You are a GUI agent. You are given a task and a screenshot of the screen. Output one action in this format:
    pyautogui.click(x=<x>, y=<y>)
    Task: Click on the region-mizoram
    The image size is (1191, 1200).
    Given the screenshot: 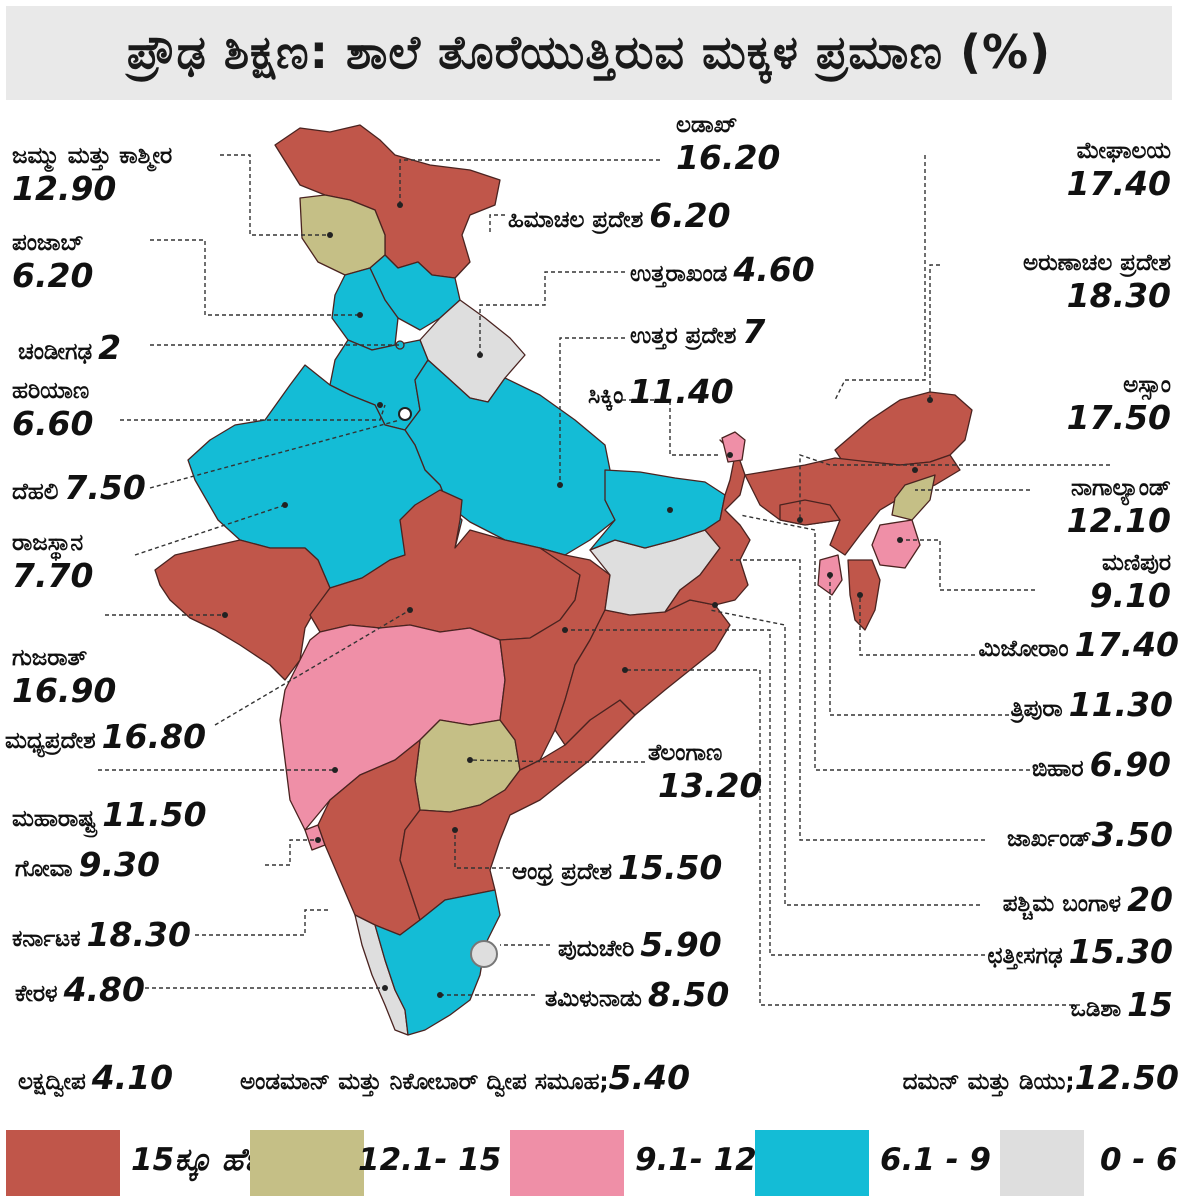 What is the action you would take?
    pyautogui.click(x=864, y=595)
    